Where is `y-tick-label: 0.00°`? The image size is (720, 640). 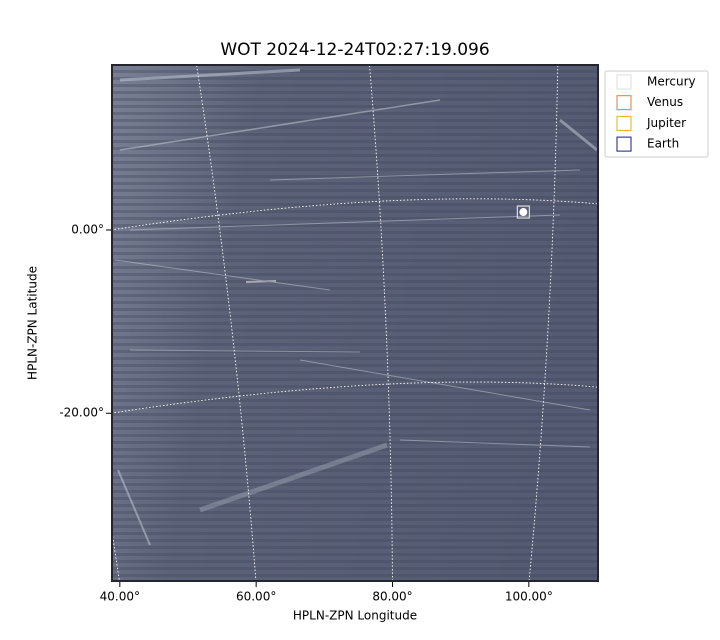
y-tick-label: 0.00° is located at coordinates (87, 230).